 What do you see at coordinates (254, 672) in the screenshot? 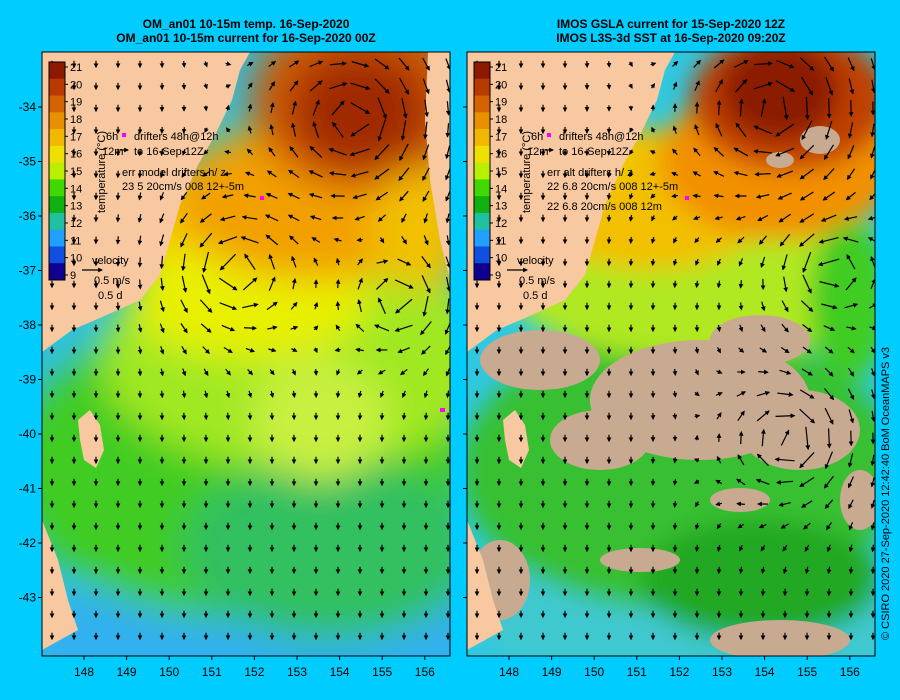
I see `longitude-tick-label: 152` at bounding box center [254, 672].